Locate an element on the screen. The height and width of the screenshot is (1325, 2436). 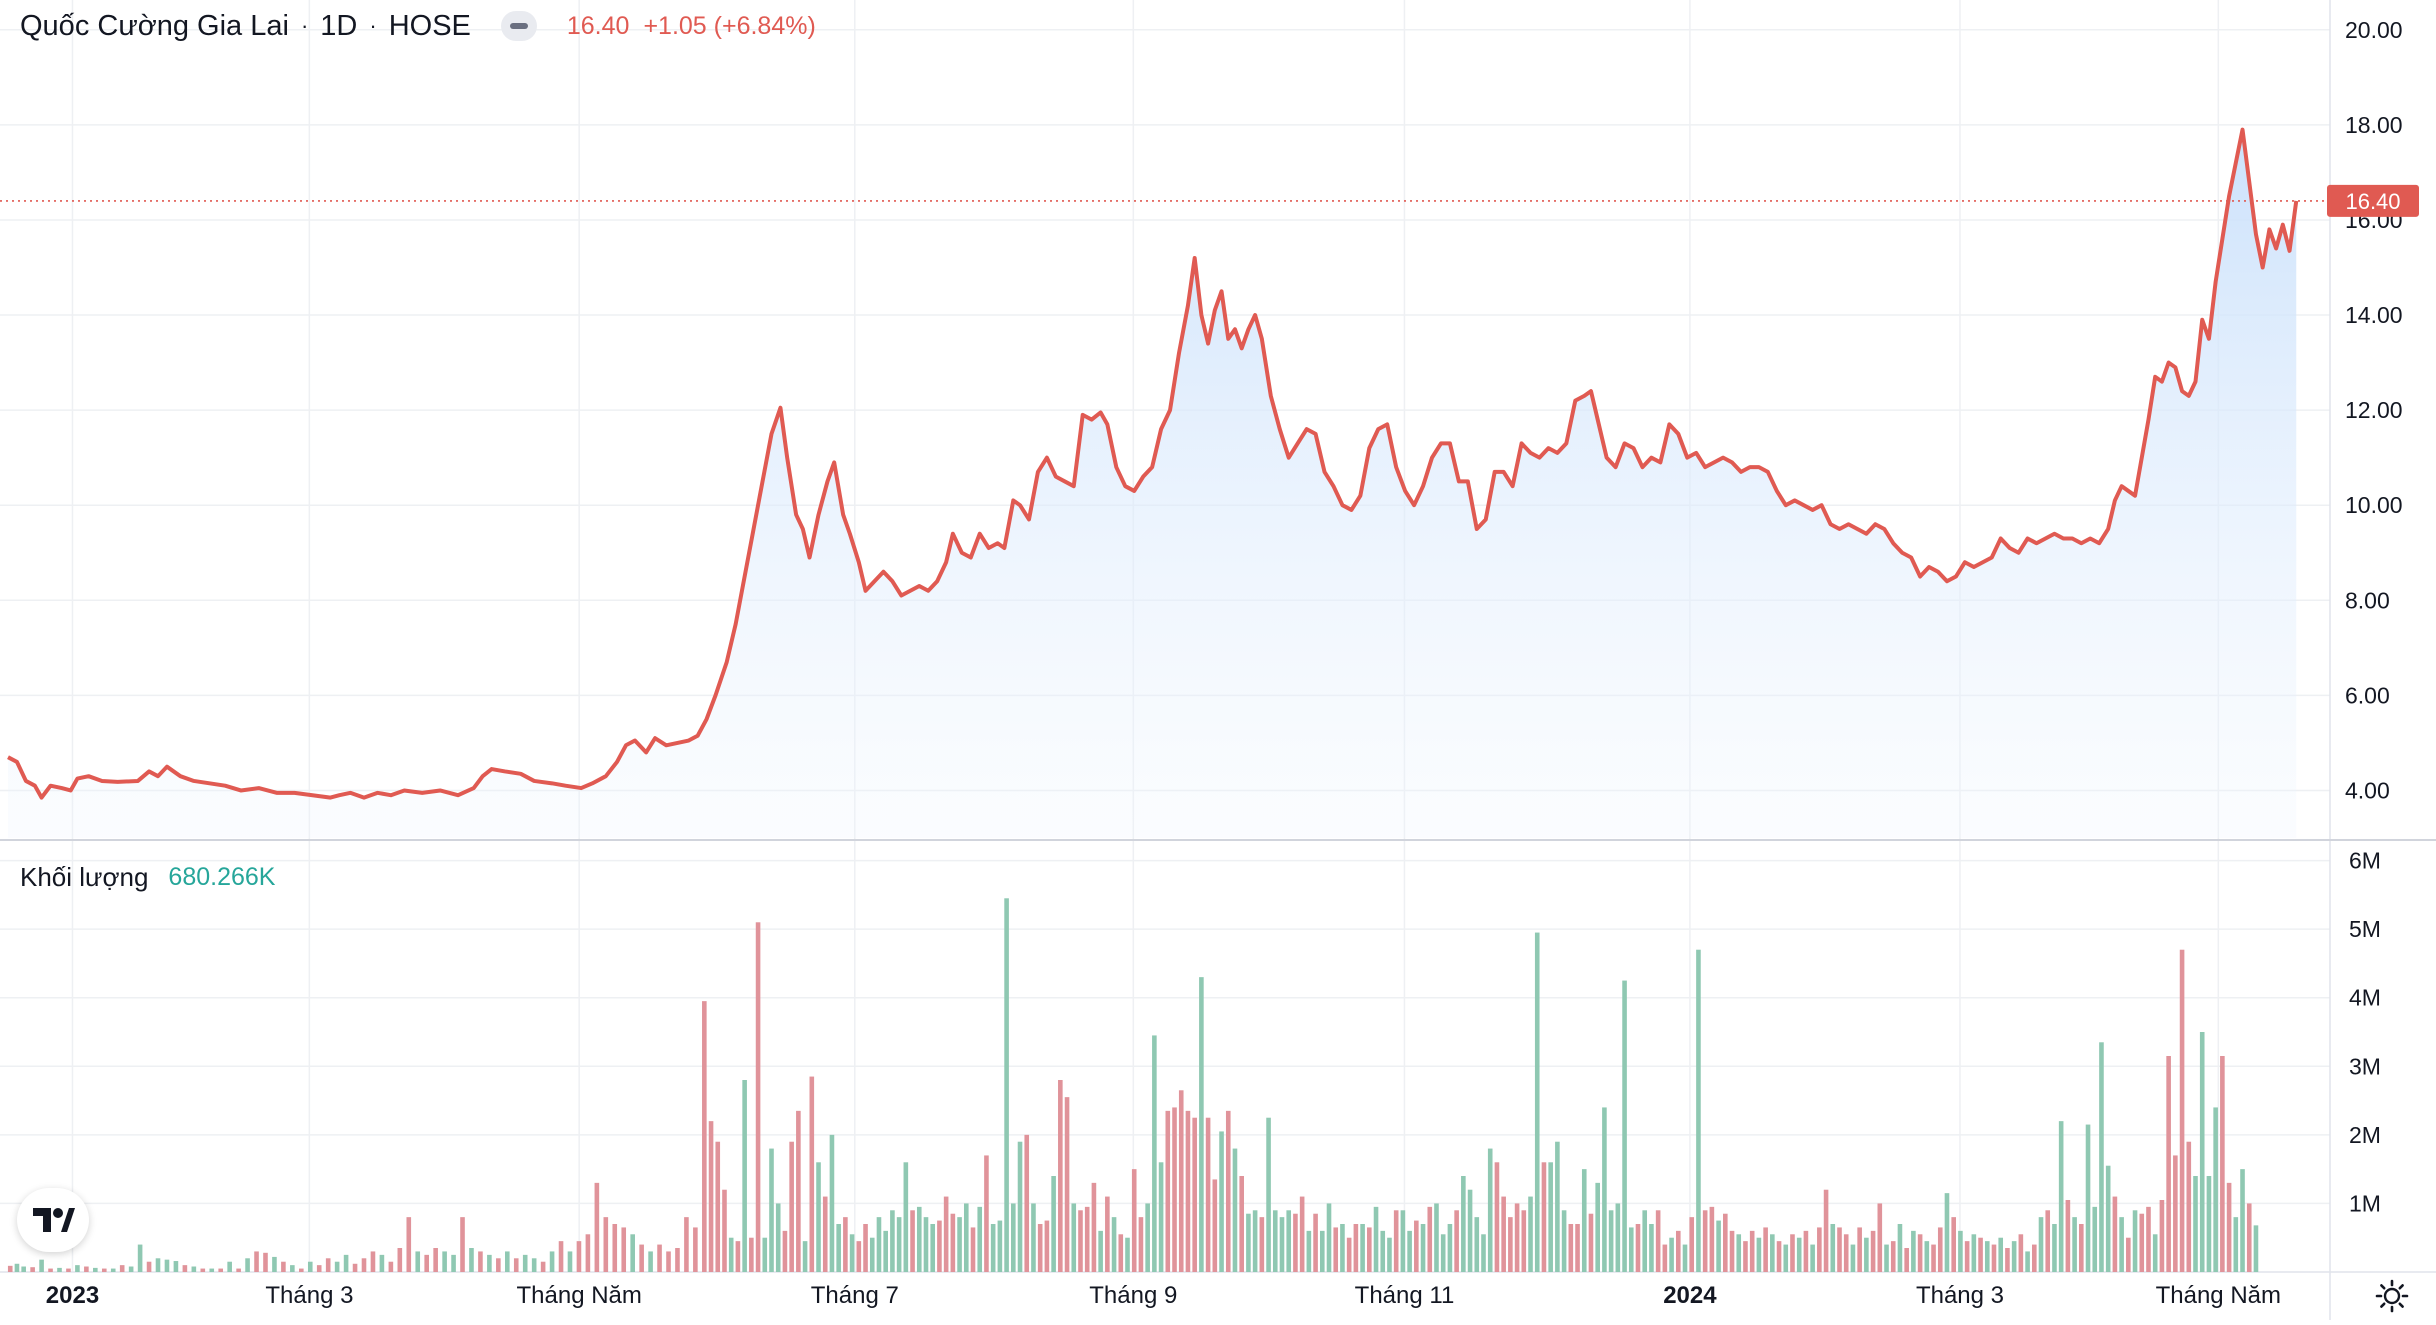
price-tick-label: 8.00 is located at coordinates (2367, 600).